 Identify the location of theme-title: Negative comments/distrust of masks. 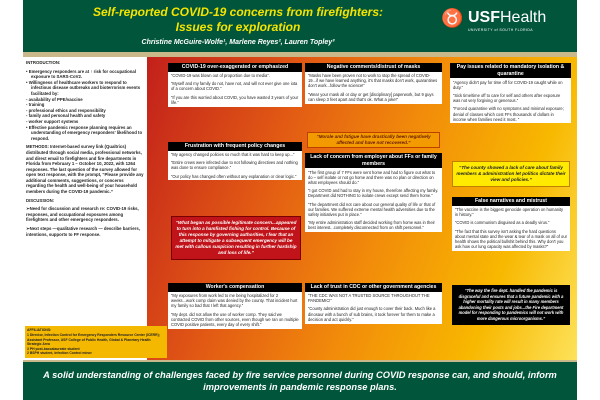
(373, 67).